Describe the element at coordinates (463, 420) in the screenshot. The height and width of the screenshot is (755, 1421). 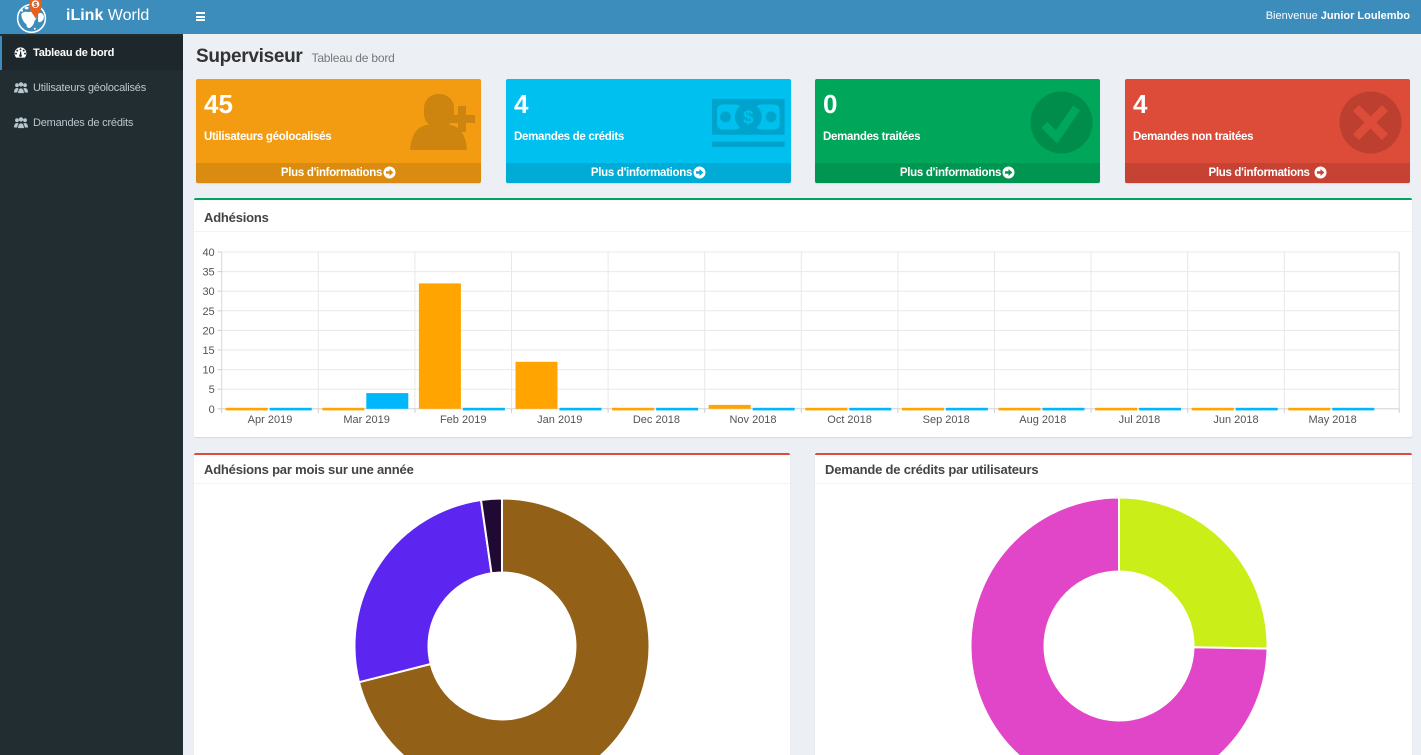
I see `svg-text: Feb 2019` at that location.